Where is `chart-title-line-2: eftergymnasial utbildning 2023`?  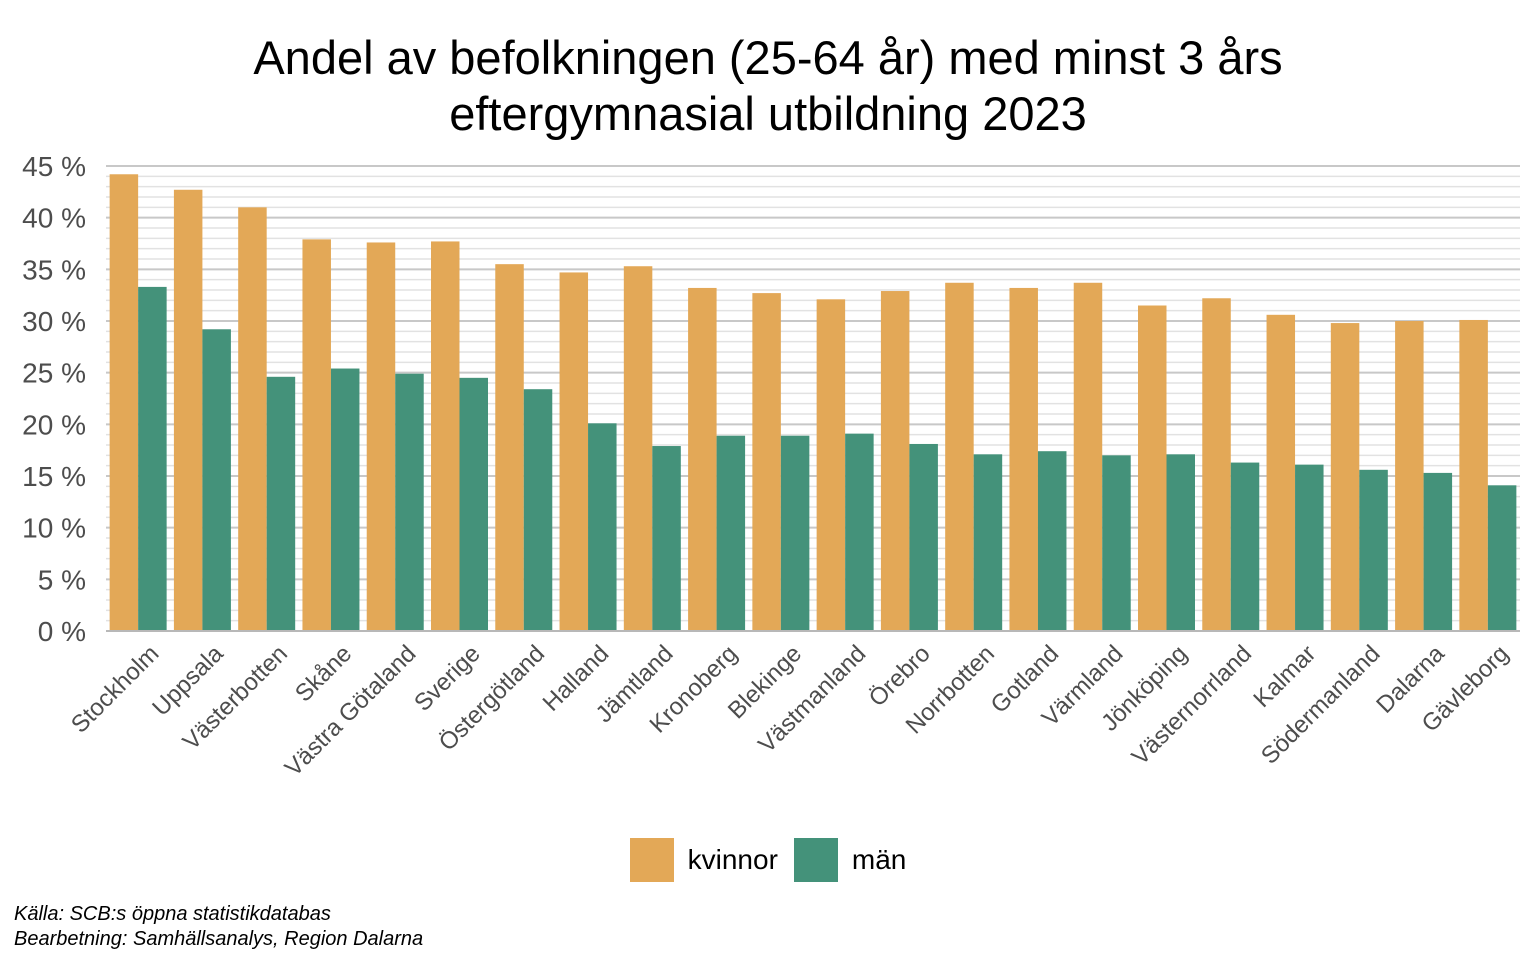
chart-title-line-2: eftergymnasial utbildning 2023 is located at coordinates (768, 113).